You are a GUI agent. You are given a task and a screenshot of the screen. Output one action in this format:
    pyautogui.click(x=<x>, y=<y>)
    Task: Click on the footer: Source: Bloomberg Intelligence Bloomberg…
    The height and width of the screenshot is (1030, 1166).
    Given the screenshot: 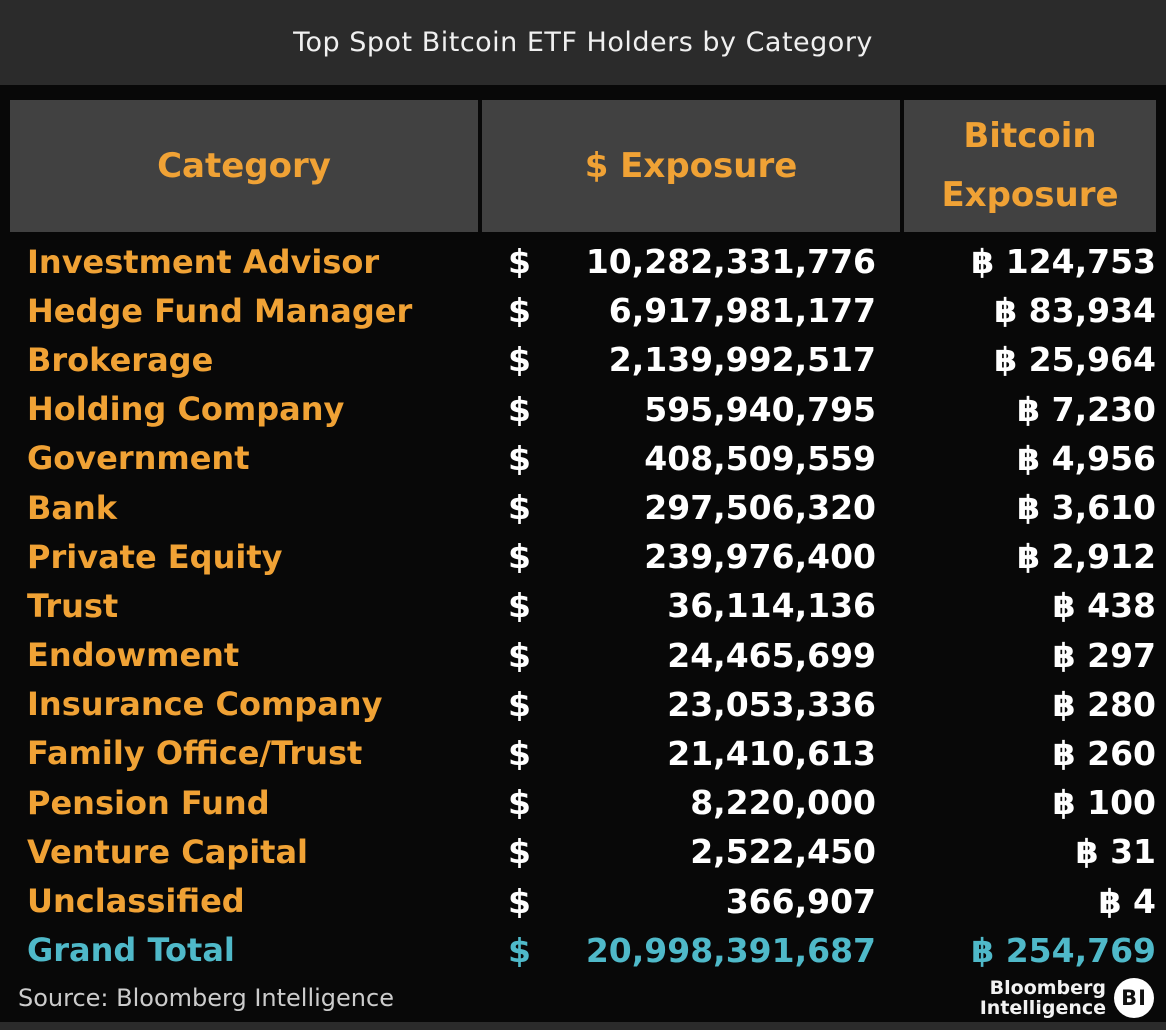 What is the action you would take?
    pyautogui.click(x=583, y=998)
    